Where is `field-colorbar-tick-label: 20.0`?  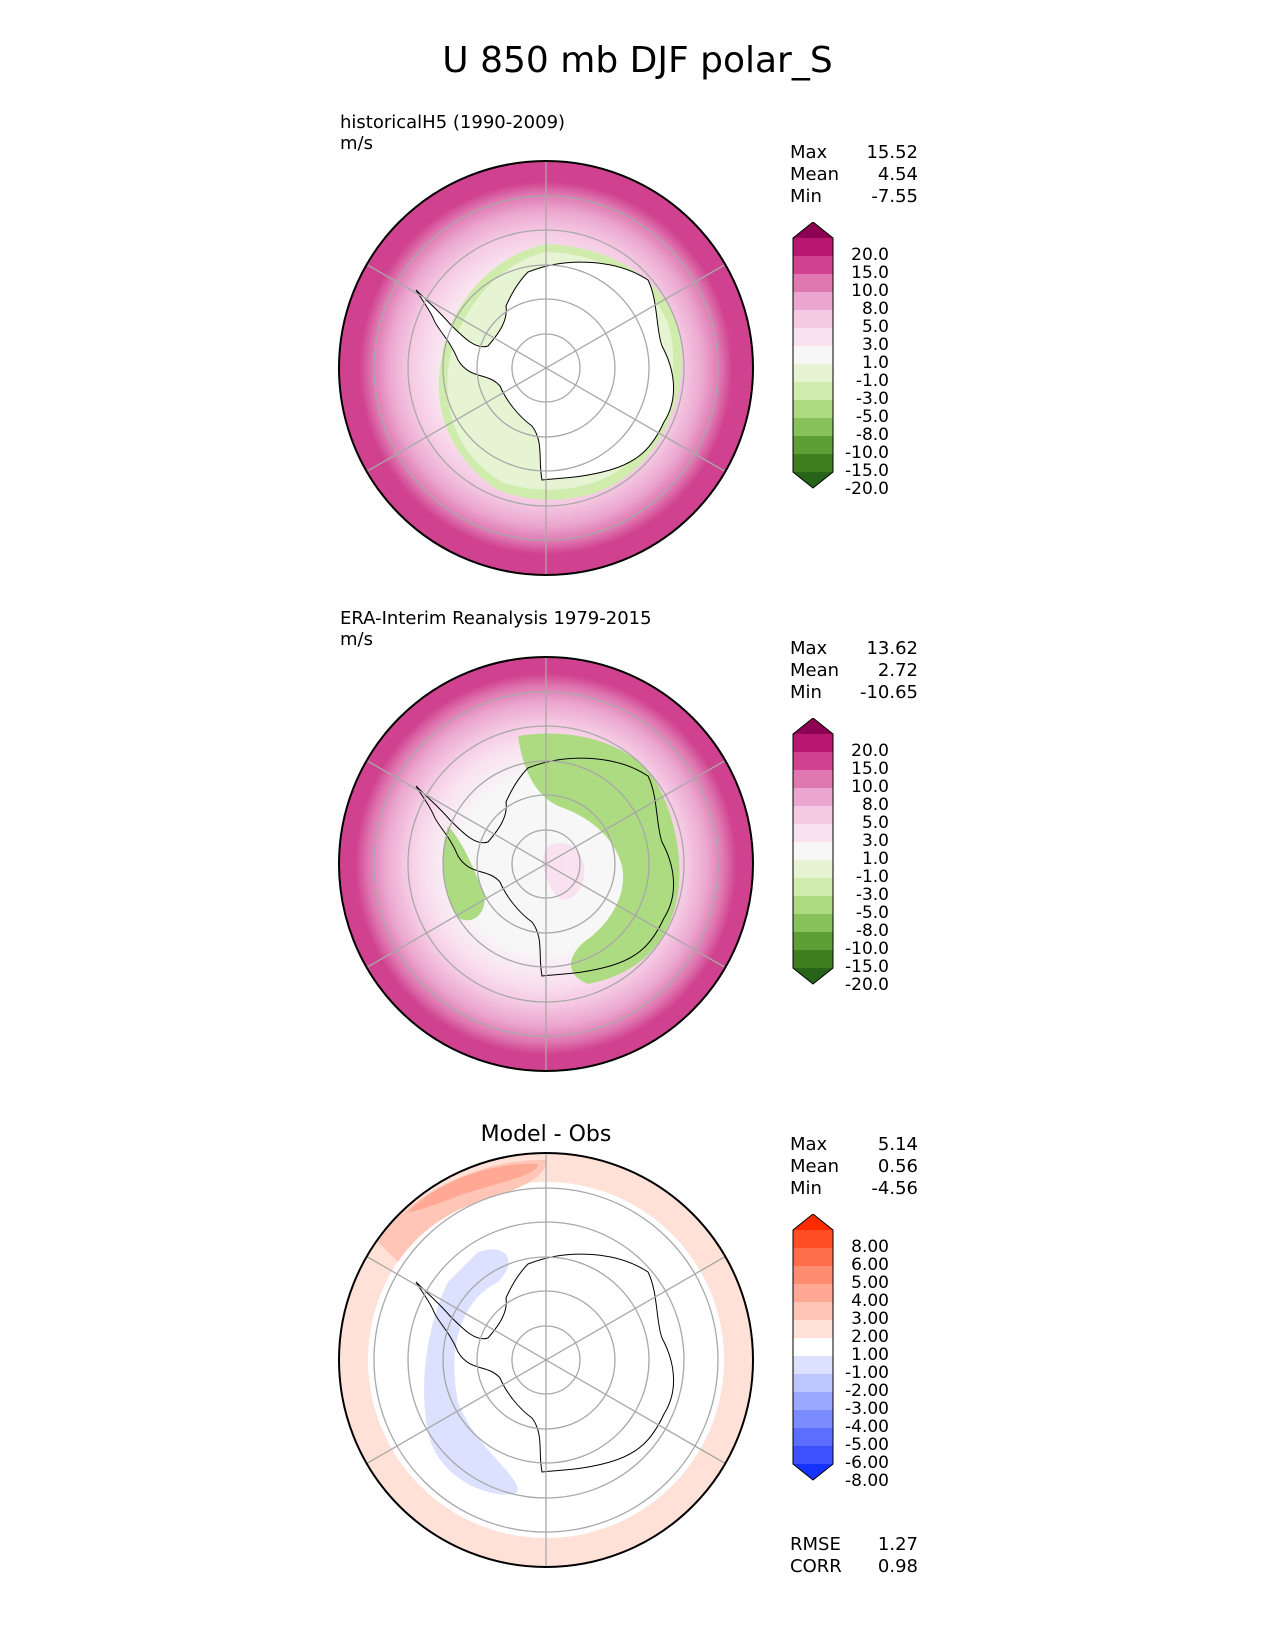
field-colorbar-tick-label: 20.0 is located at coordinates (870, 255).